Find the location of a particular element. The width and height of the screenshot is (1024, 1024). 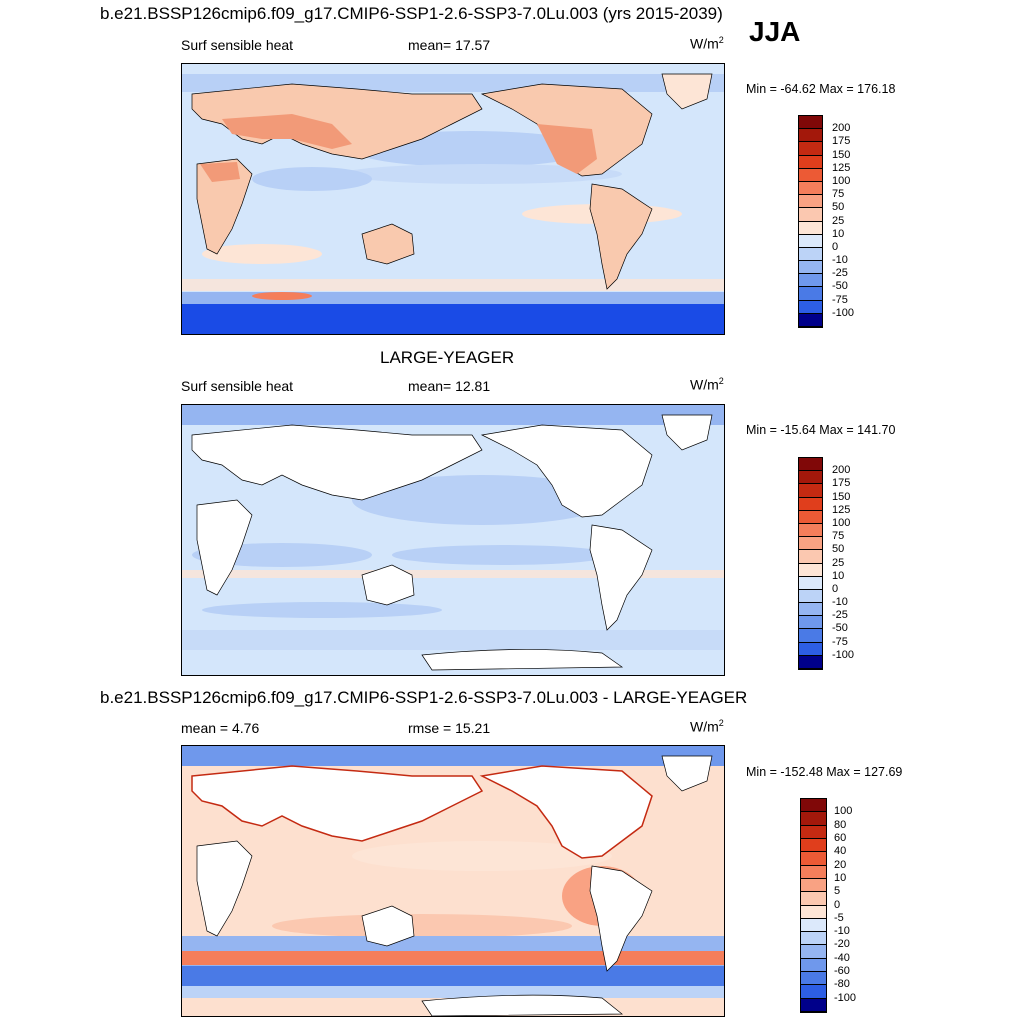

colorbar-tick-label: -5 is located at coordinates (839, 917).